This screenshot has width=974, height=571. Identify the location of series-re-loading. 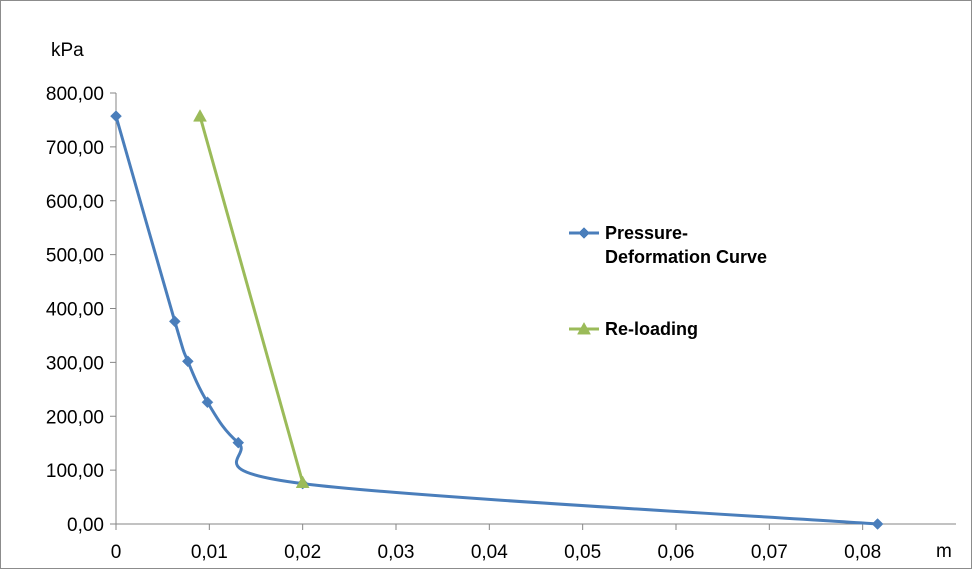
(251, 298).